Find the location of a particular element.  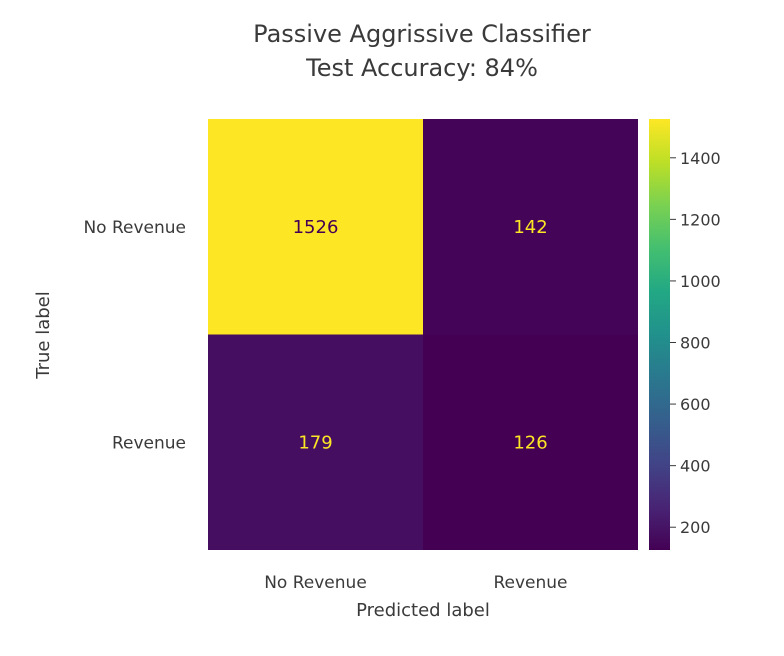

cell-value-r0-c0: 1526 is located at coordinates (316, 227).